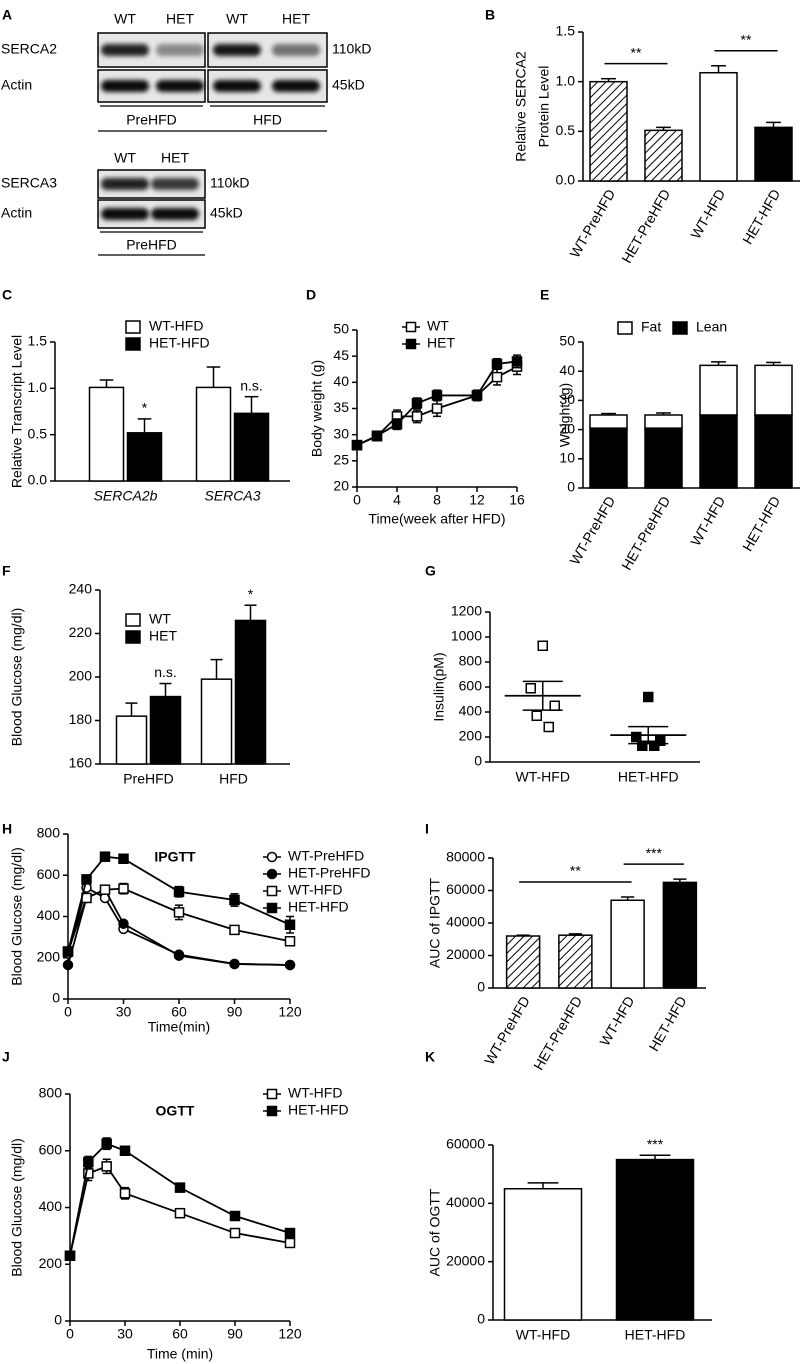 This screenshot has height=1364, width=807. I want to click on y-tick-label: 60000, so click(465, 1144).